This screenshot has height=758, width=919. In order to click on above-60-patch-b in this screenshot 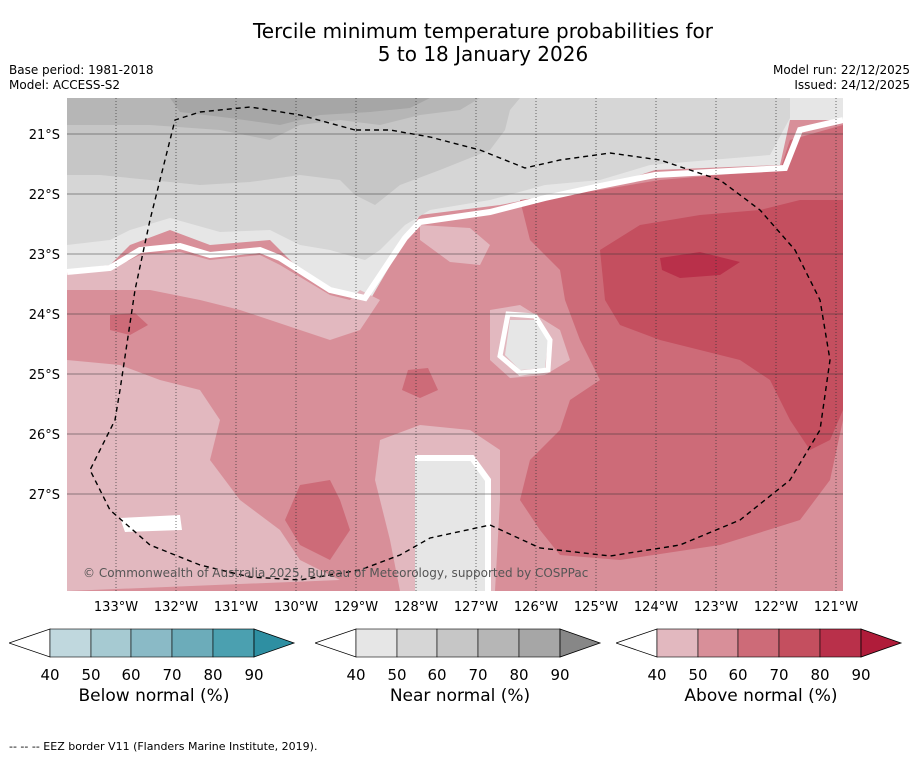, I will do `click(420, 383)`.